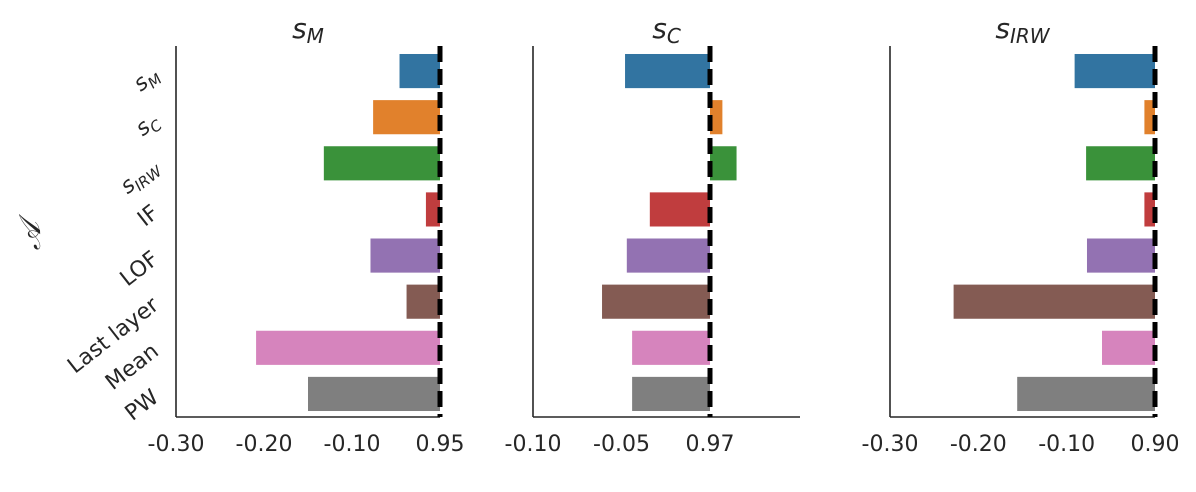  What do you see at coordinates (1022, 30) in the screenshot?
I see `panel-title: sIRW` at bounding box center [1022, 30].